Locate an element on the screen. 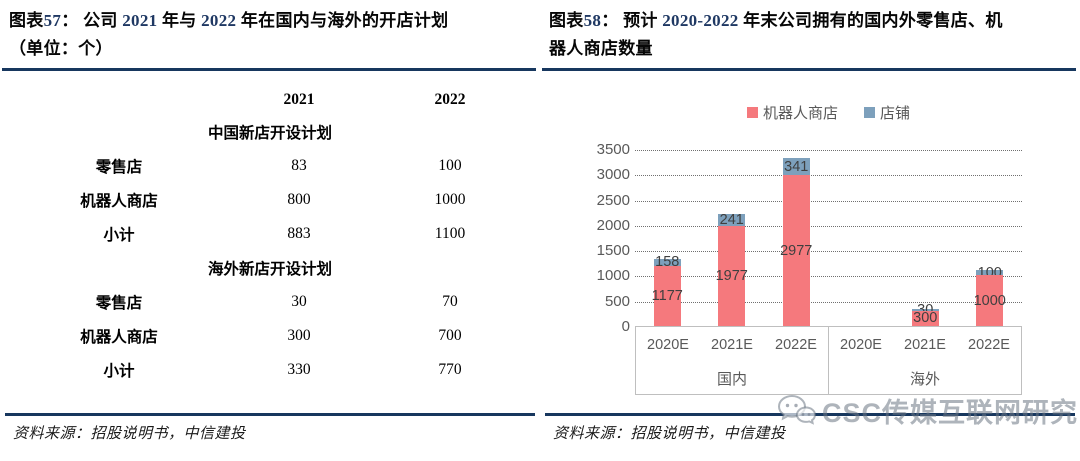 The height and width of the screenshot is (461, 1080). bar-2020E: 158 1177 is located at coordinates (667, 290).